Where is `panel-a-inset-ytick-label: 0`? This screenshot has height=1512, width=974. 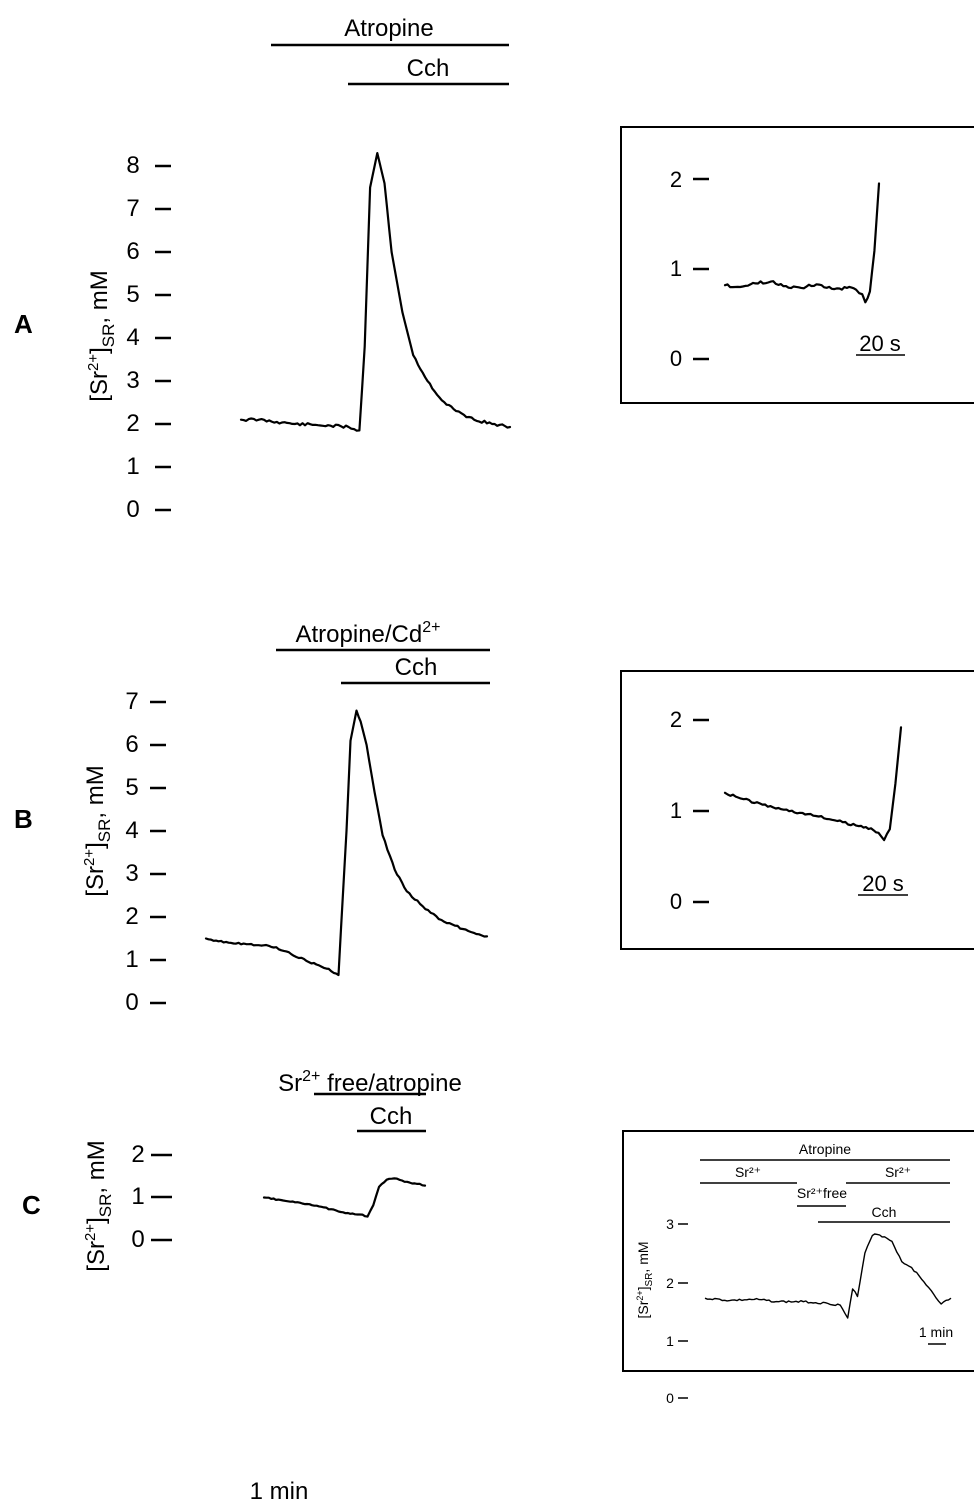 panel-a-inset-ytick-label: 0 is located at coordinates (676, 358).